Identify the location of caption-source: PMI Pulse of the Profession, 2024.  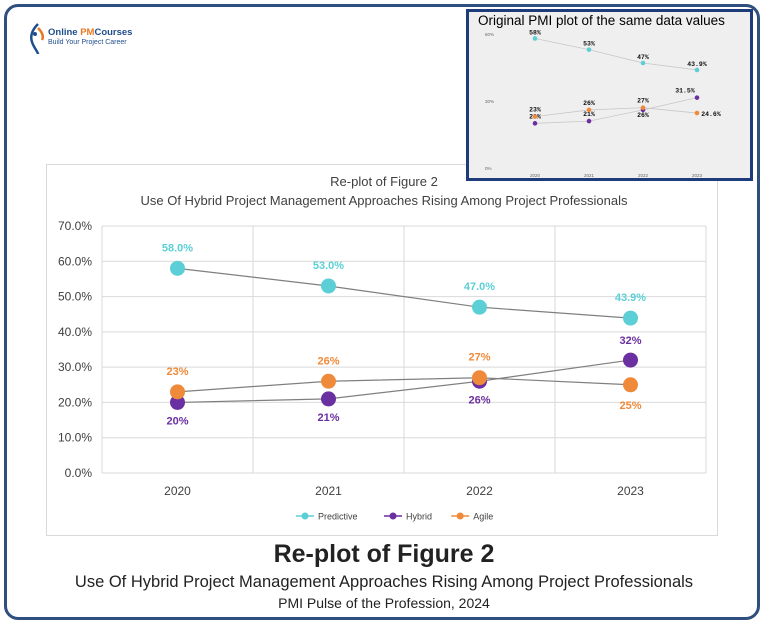
(384, 603).